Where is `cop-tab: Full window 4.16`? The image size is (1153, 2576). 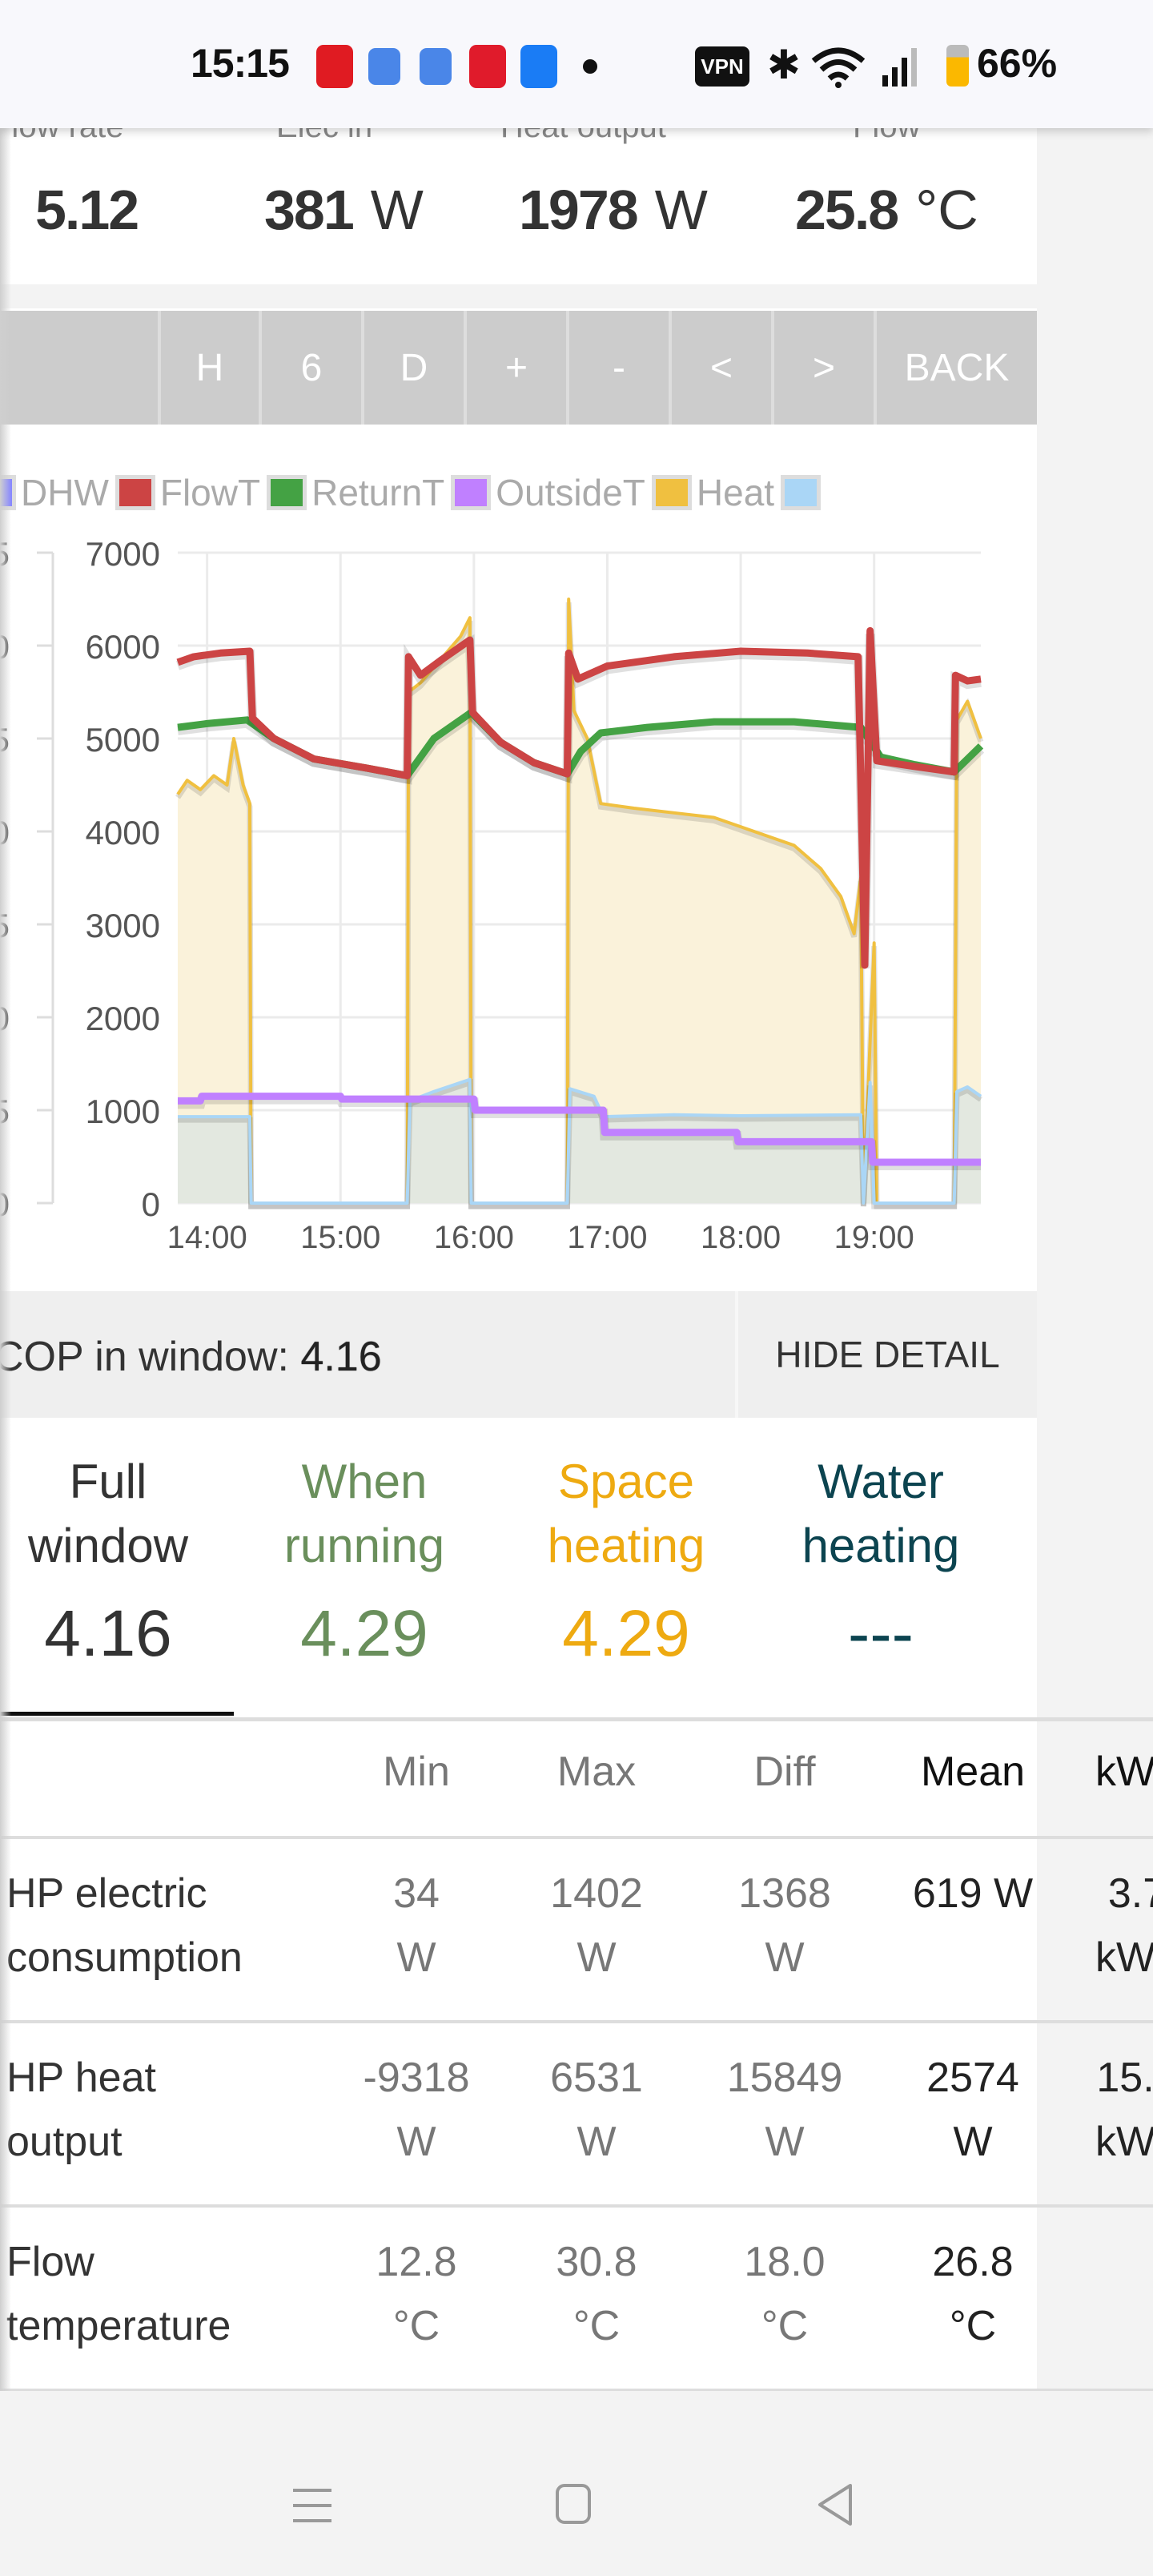 cop-tab: Full window 4.16 is located at coordinates (120, 1560).